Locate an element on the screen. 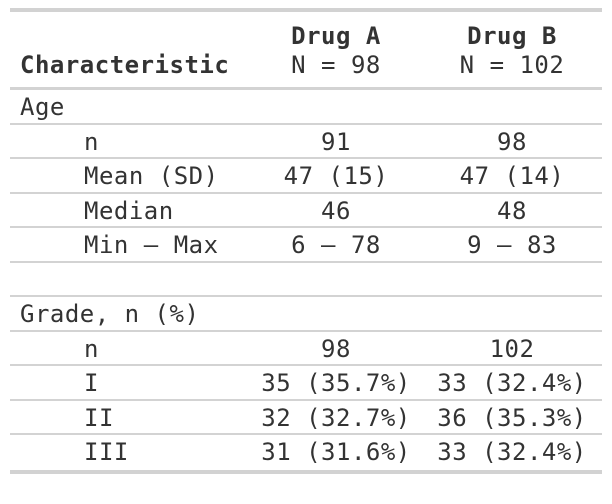 The width and height of the screenshot is (612, 504). table-row: III 31 (31.6%) 33 (32.4%) is located at coordinates (306, 452).